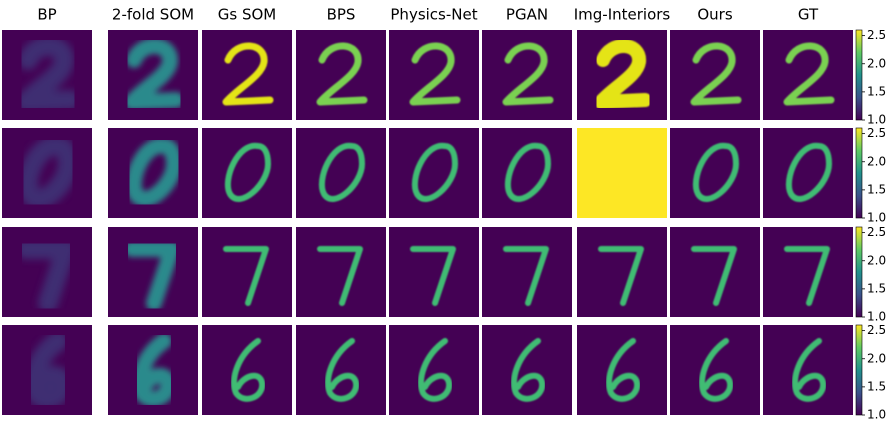 The height and width of the screenshot is (431, 896). Describe the element at coordinates (527, 15) in the screenshot. I see `column-header: PGAN` at that location.